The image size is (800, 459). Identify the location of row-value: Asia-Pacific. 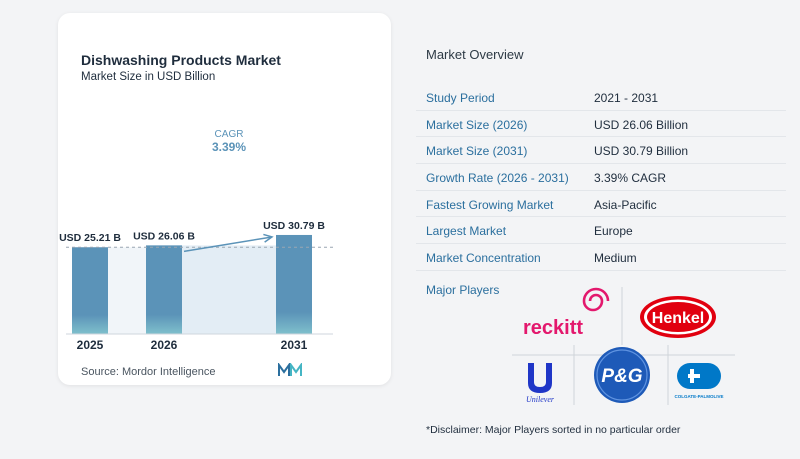
(625, 204).